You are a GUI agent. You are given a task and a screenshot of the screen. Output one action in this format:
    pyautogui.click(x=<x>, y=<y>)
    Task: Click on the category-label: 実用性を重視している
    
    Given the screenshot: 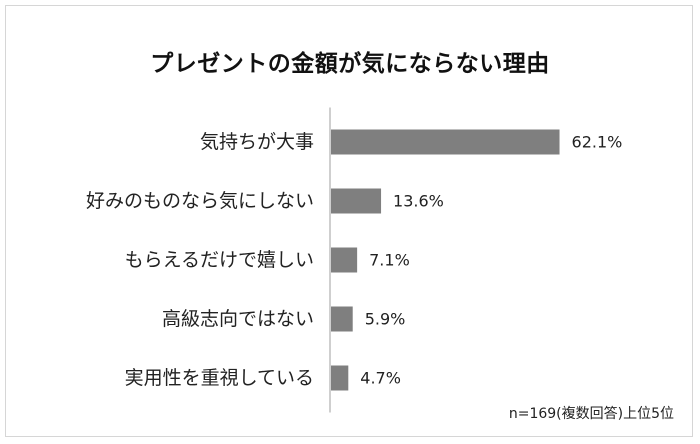 What is the action you would take?
    pyautogui.click(x=219, y=378)
    